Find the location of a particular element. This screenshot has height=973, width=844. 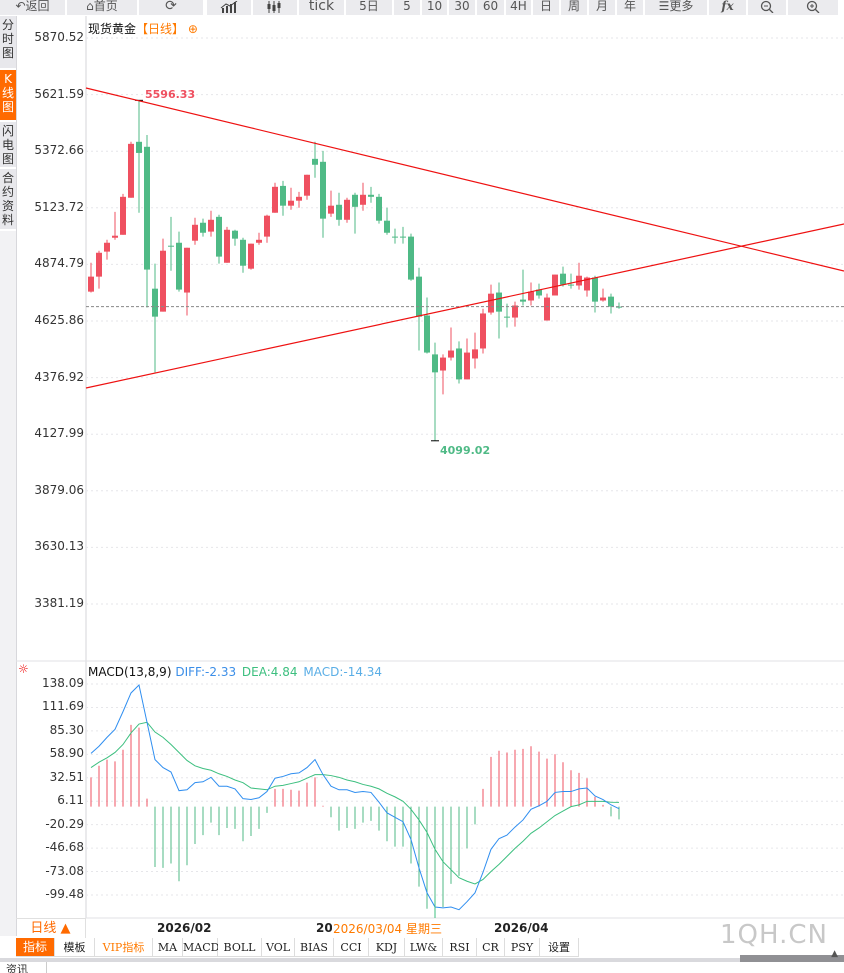

week-button: 周 is located at coordinates (575, 7).